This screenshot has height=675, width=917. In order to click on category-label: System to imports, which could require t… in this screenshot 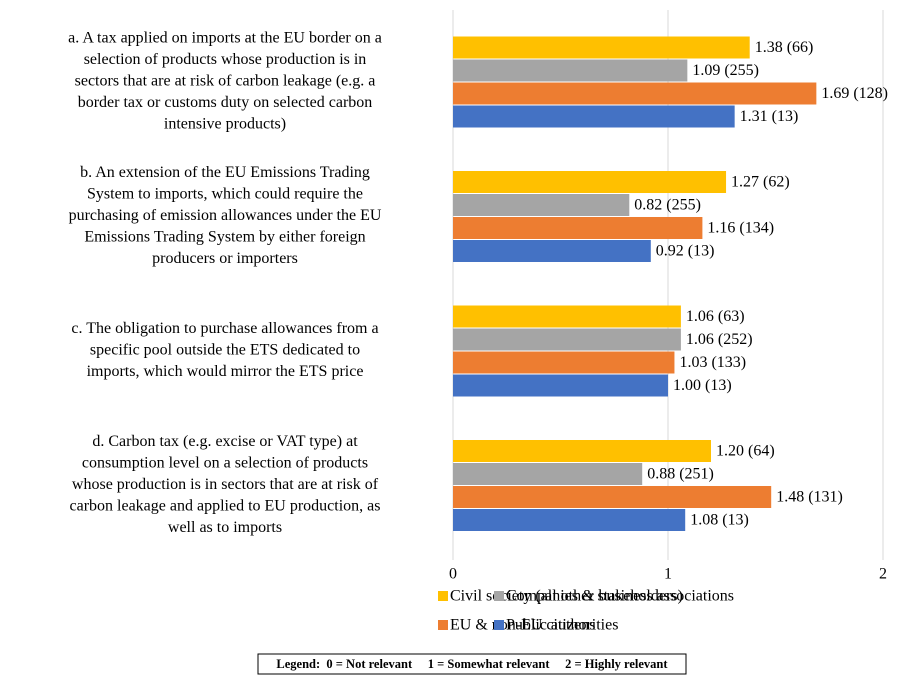, I will do `click(225, 194)`.